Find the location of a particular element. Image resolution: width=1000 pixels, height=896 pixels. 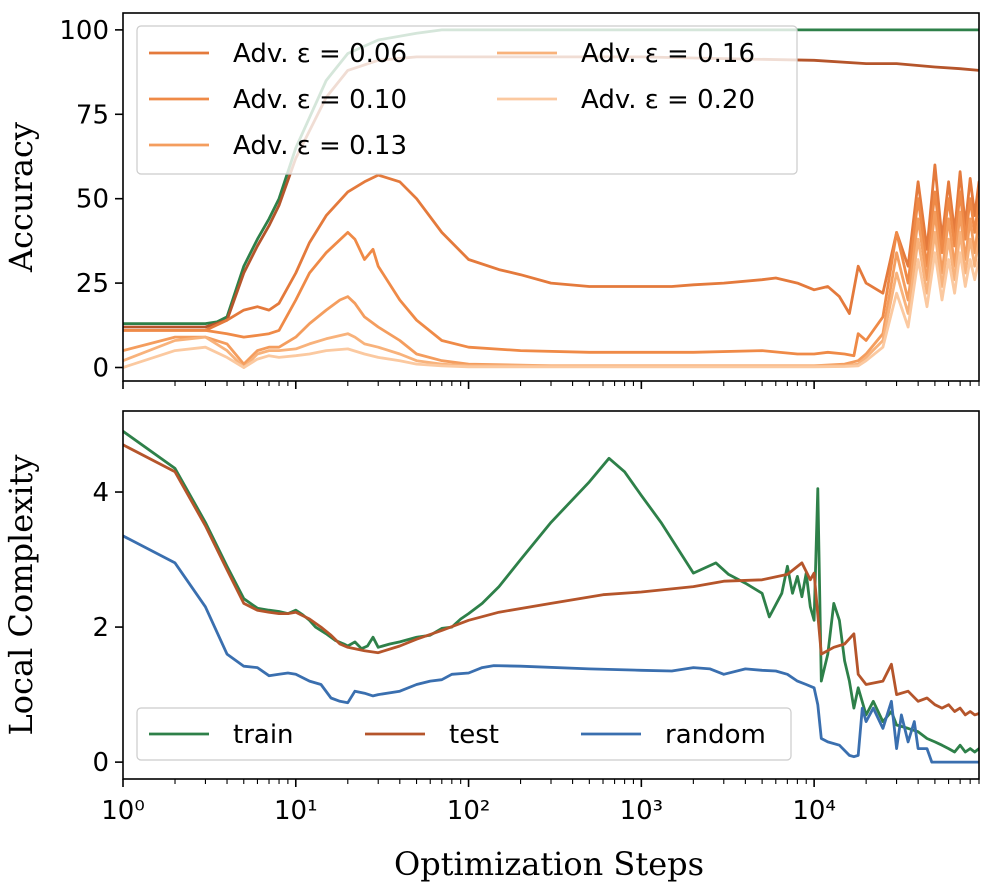

legend-label-adv-0-06: Adv. ε = 0.06 is located at coordinates (320, 54).